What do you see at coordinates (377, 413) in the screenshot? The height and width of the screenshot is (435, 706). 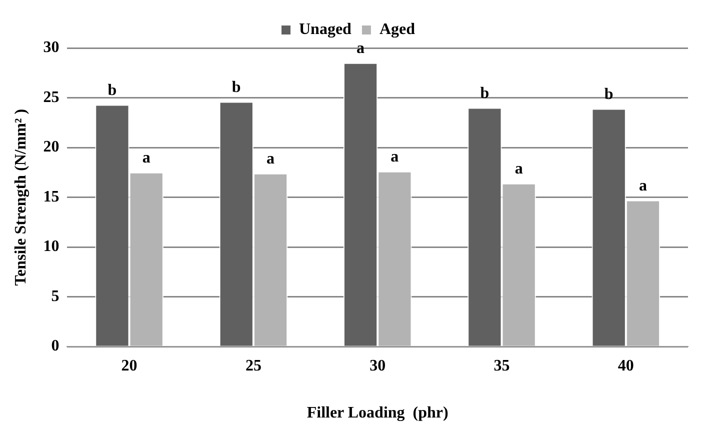 I see `x-axis-title: Filler Loading (phr)` at bounding box center [377, 413].